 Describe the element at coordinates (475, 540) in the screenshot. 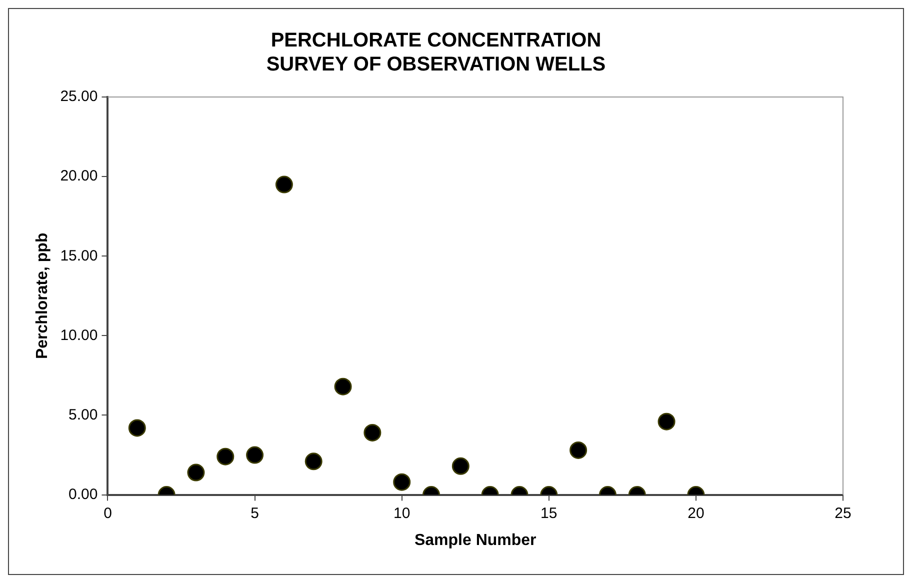

I see `x-axis-title: Sample Number` at that location.